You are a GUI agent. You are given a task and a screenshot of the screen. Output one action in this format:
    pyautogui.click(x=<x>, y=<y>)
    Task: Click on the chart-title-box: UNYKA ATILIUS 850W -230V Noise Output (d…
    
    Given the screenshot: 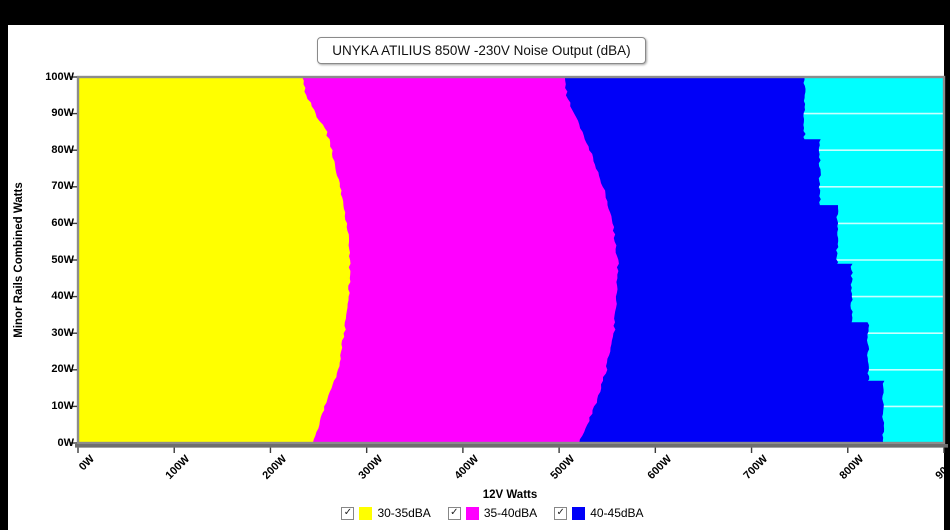 What is the action you would take?
    pyautogui.click(x=481, y=50)
    